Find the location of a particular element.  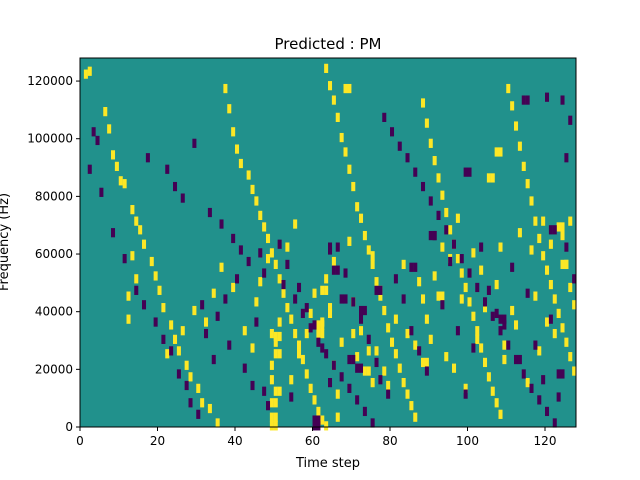

x-tick-label: 80 is located at coordinates (389, 441).